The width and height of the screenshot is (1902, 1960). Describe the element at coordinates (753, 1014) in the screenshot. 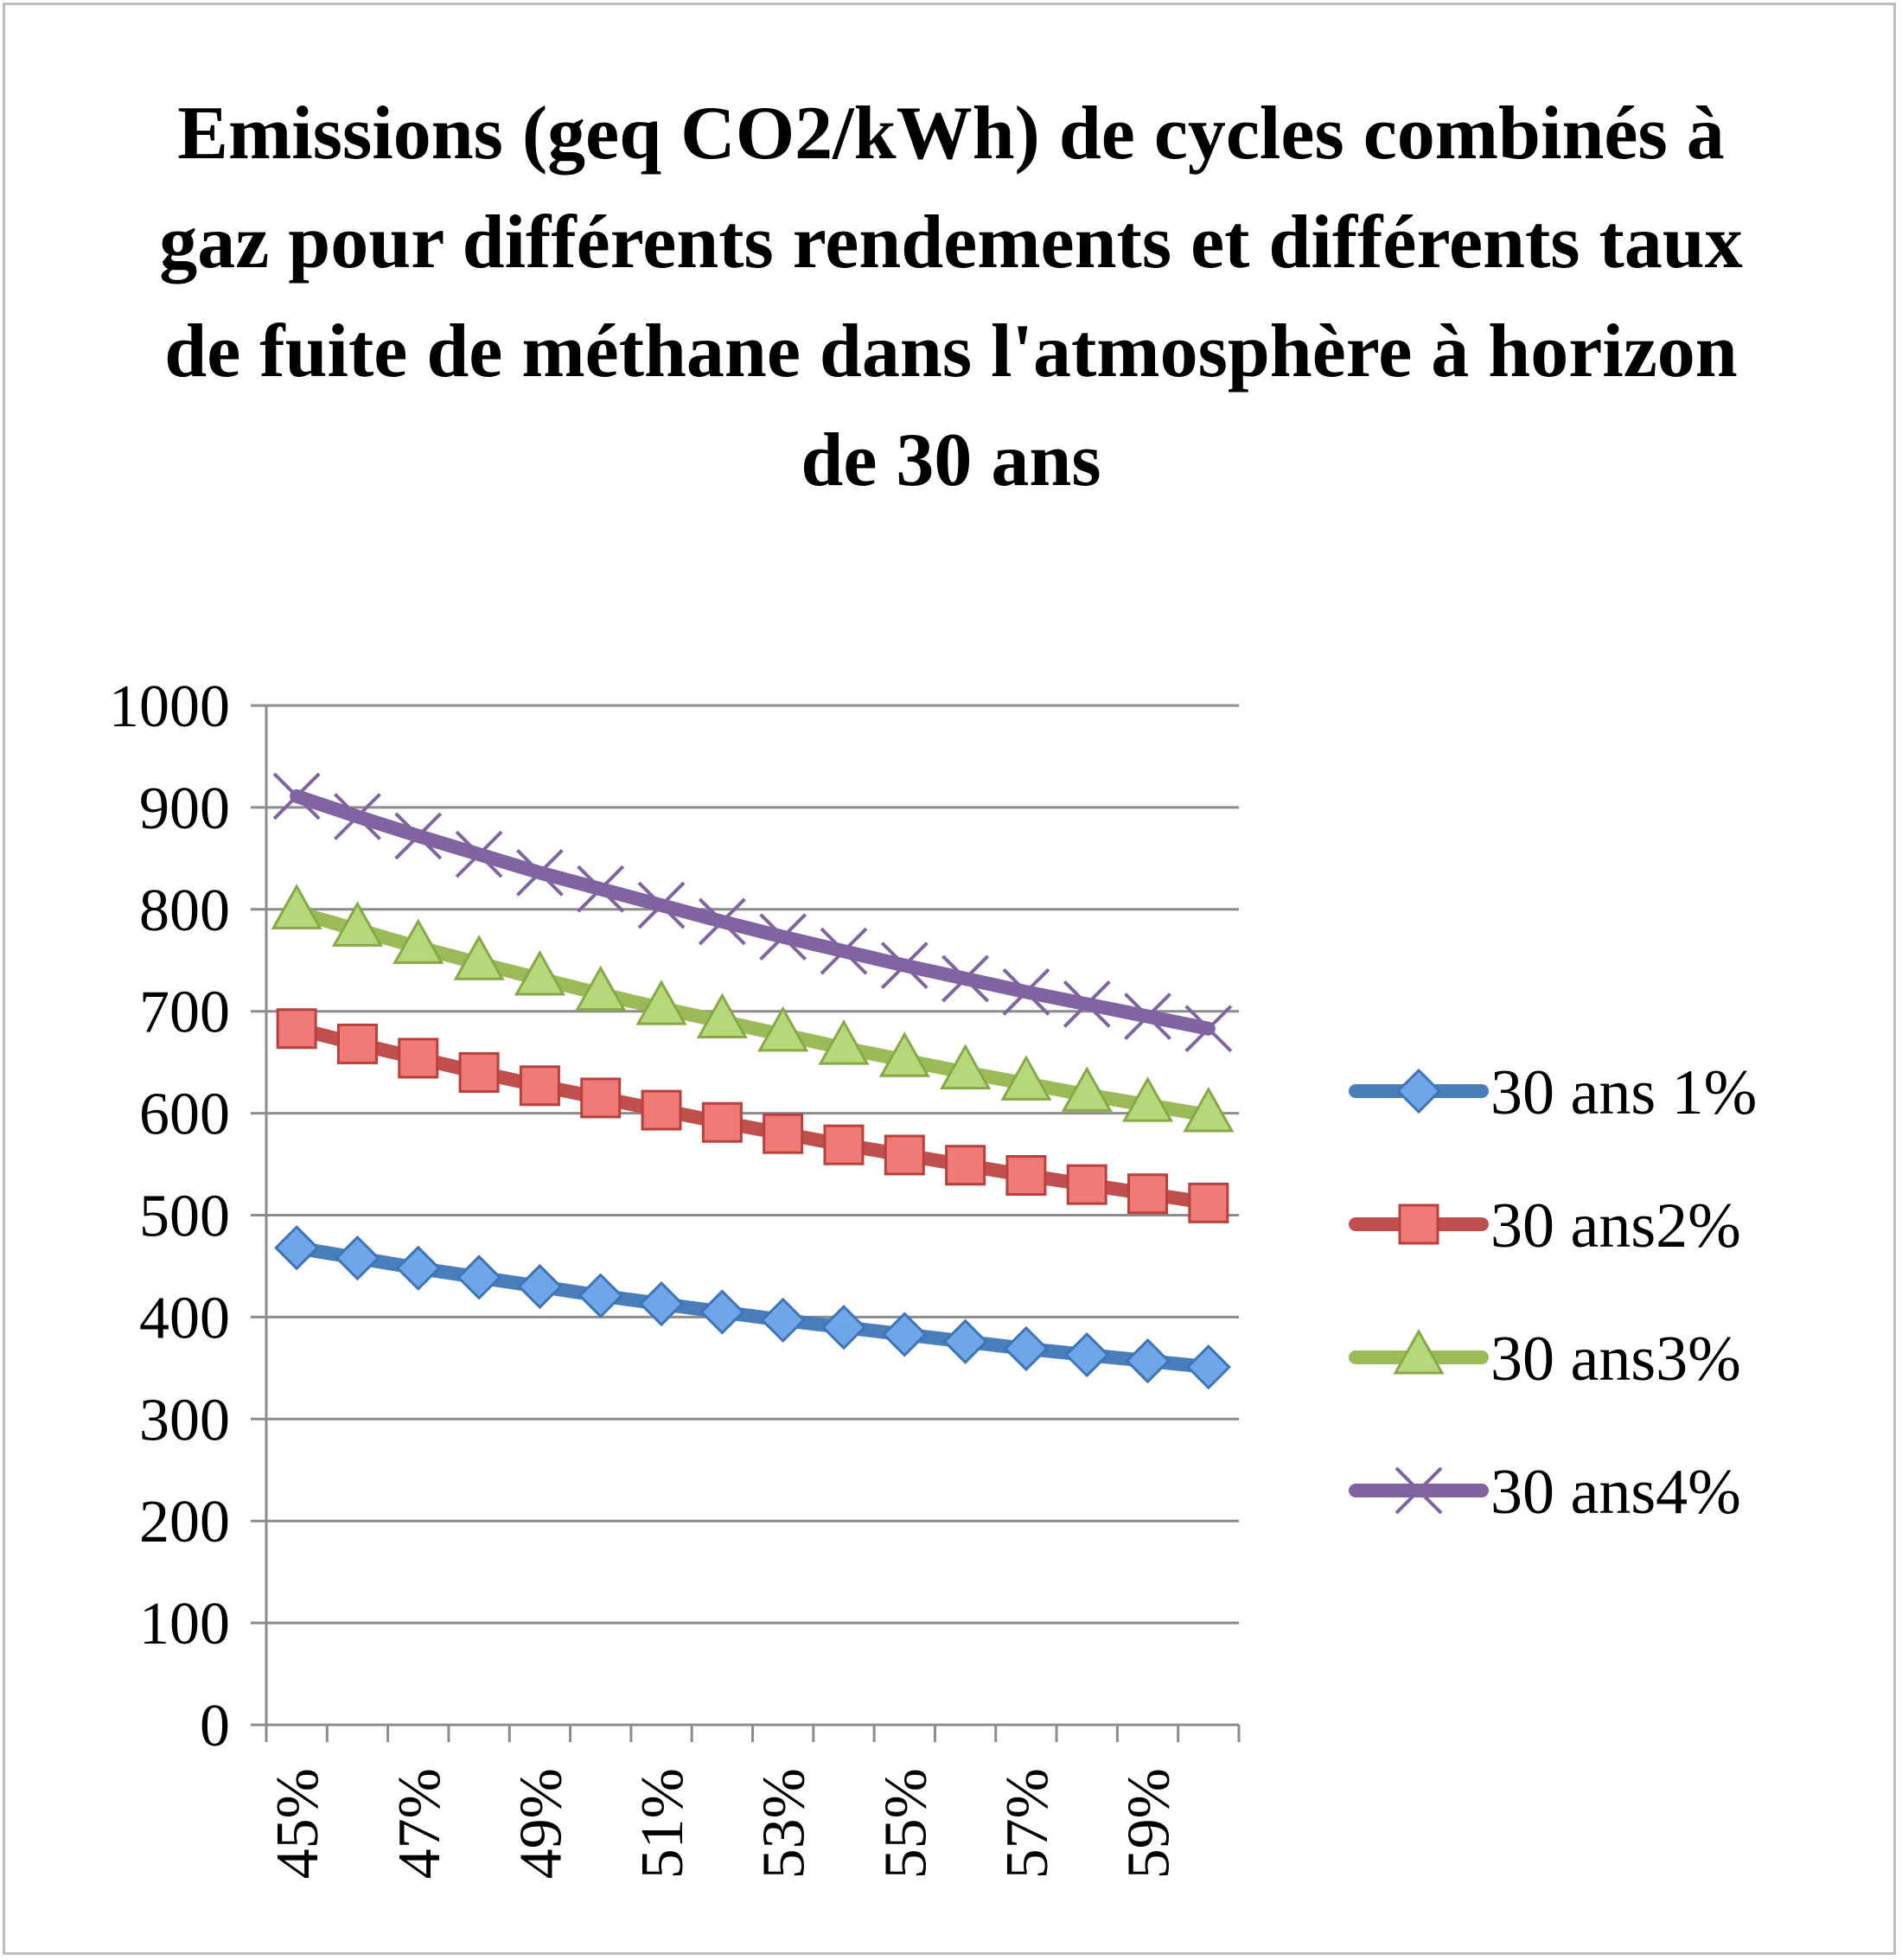

I see `series-3-line` at that location.